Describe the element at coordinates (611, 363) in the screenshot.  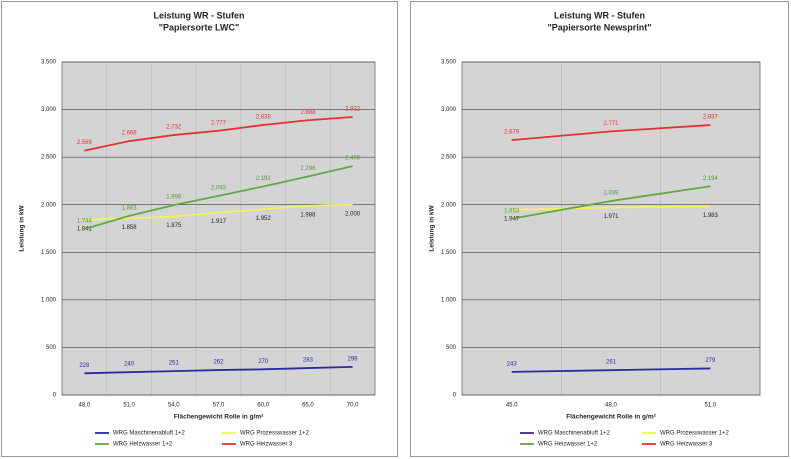
I see `data-label: 261` at that location.